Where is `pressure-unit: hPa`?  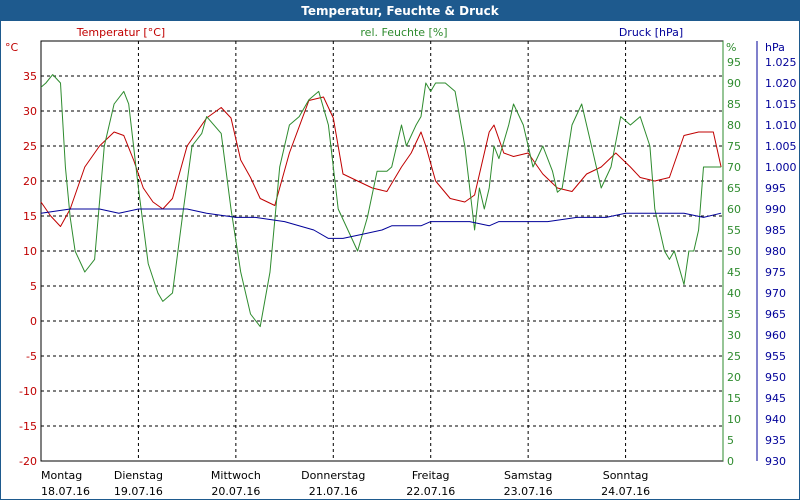
pressure-unit: hPa is located at coordinates (775, 47).